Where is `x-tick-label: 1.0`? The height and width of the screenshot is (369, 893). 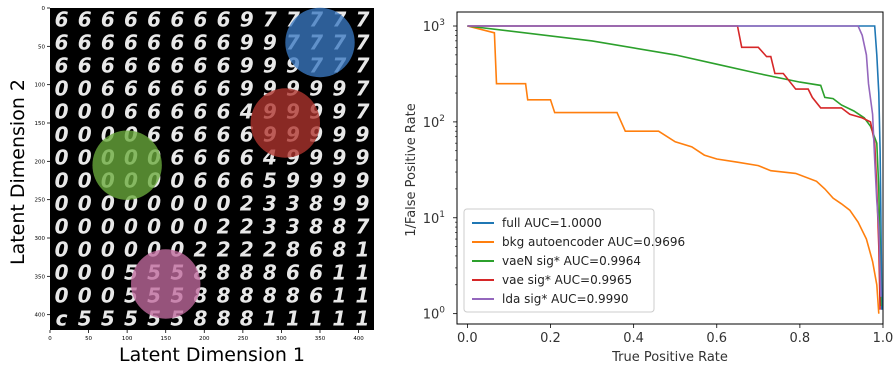 x-tick-label: 1.0 is located at coordinates (883, 338).